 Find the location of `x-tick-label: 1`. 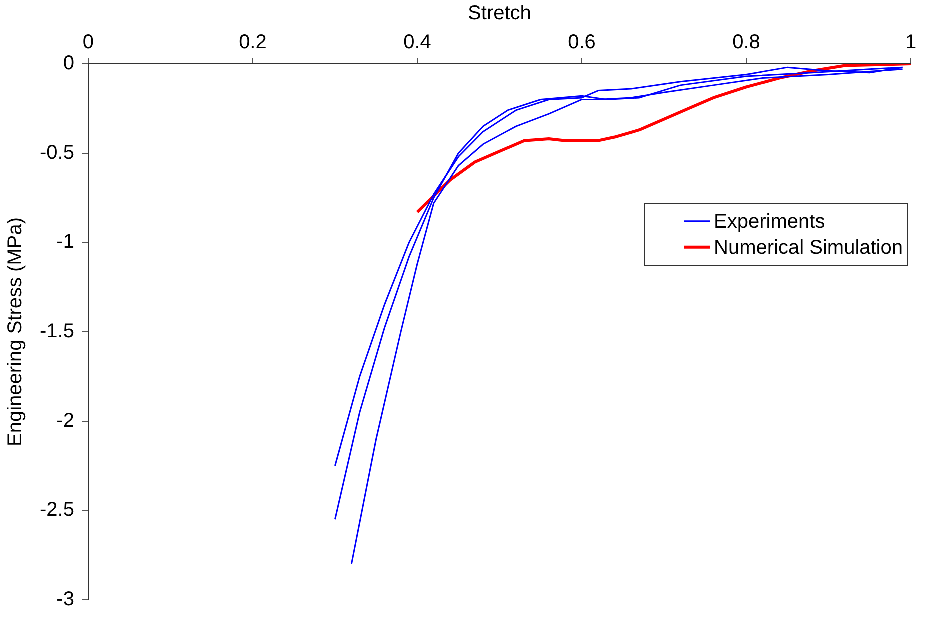

x-tick-label: 1 is located at coordinates (911, 43).